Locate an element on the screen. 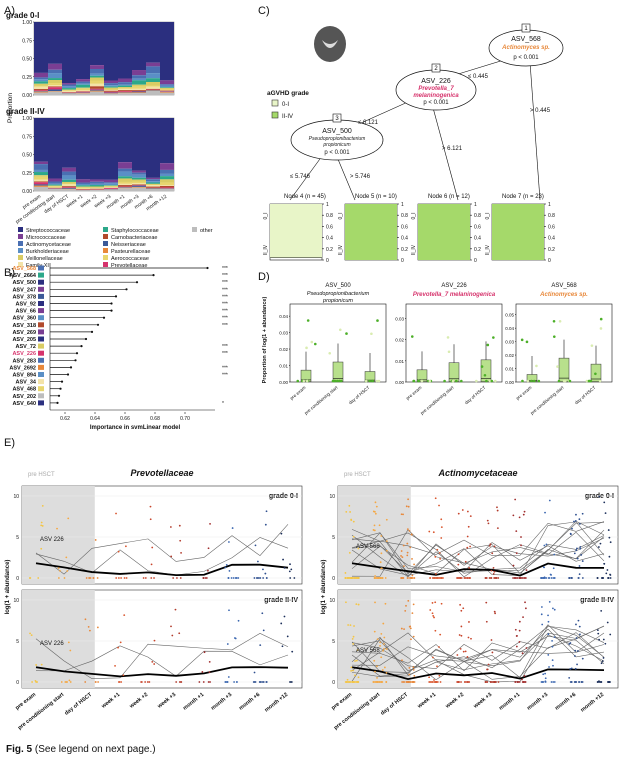 The image size is (624, 764). panel-e-xtick: week +1 is located at coordinates (426, 701).